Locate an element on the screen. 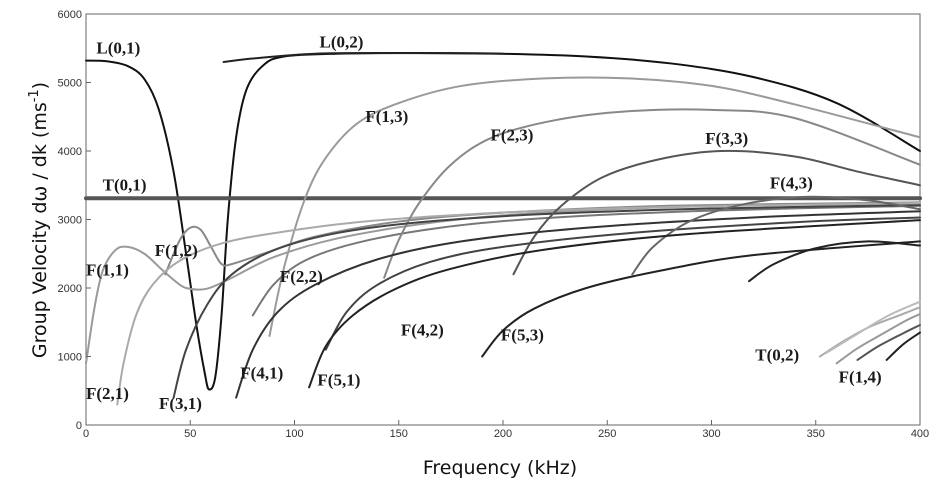 The image size is (929, 489). curve-label: T(0,1) is located at coordinates (125, 185).